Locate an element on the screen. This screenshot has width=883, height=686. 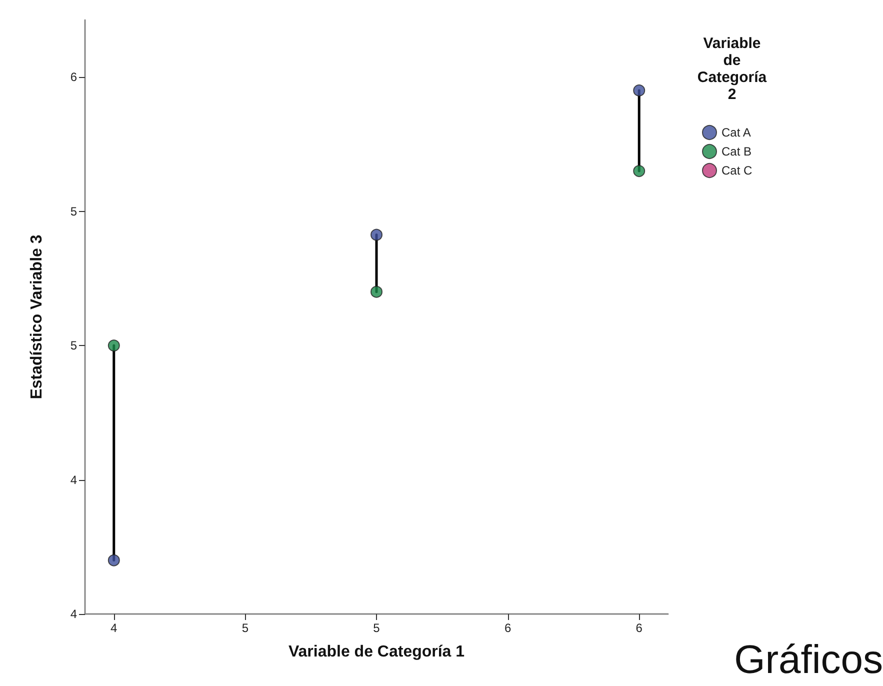
y-tick-label: 6 is located at coordinates (74, 77).